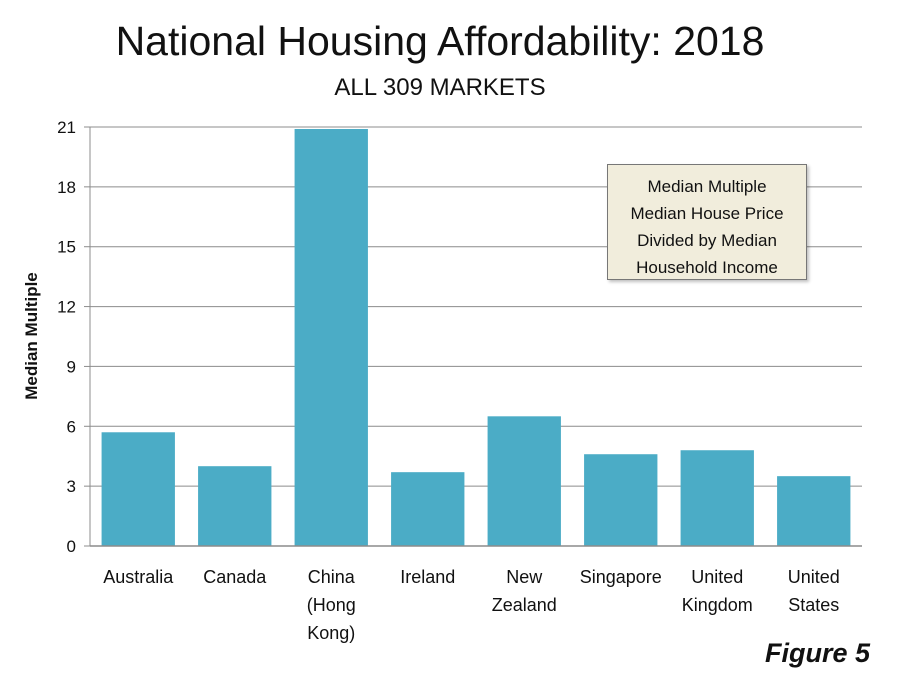  Describe the element at coordinates (813, 605) in the screenshot. I see `x-tick-label: States` at that location.